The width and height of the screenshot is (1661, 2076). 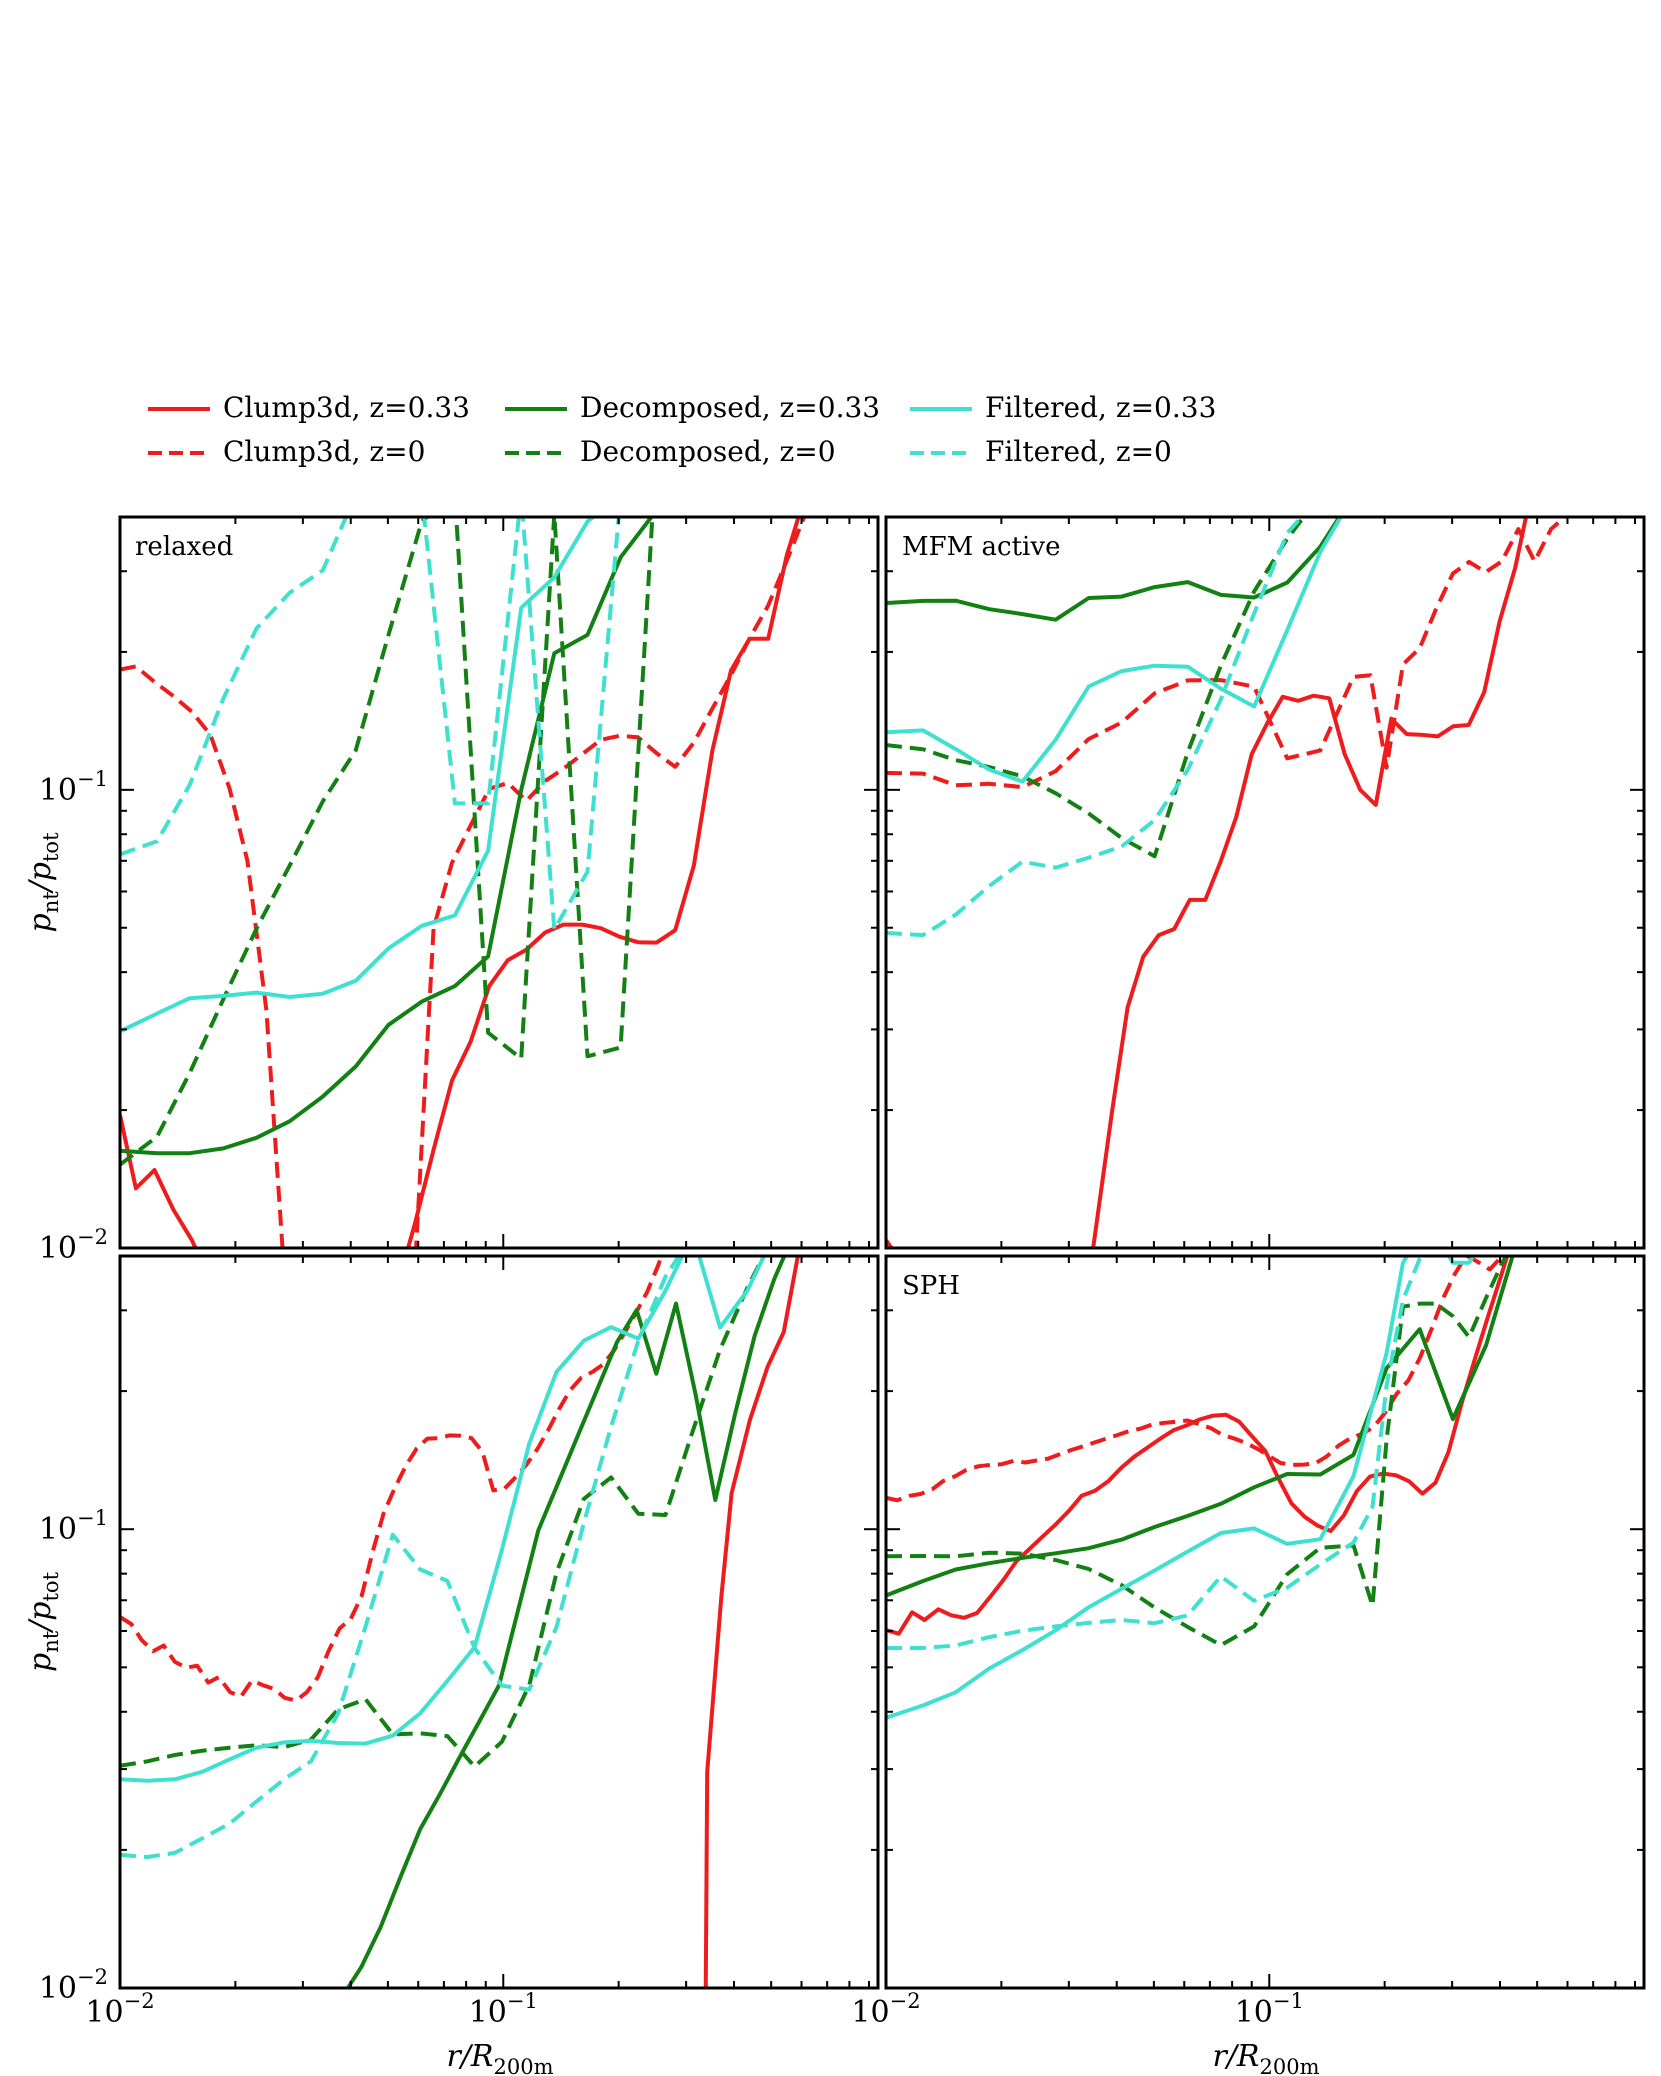 I want to click on legend-label: Clump3d, z=0, so click(x=324, y=451).